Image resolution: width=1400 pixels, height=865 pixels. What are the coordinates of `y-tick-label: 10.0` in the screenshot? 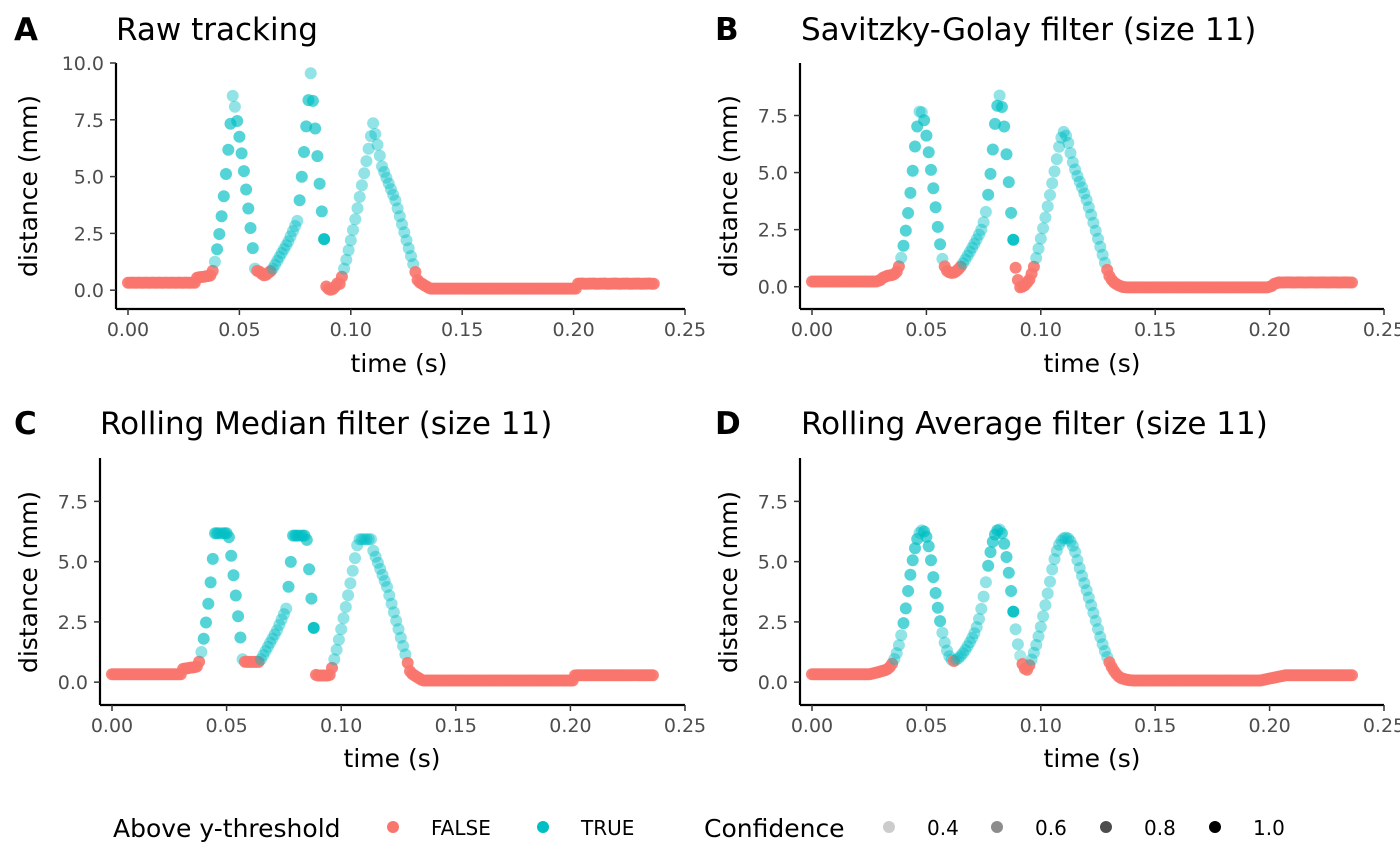 It's located at (83, 64).